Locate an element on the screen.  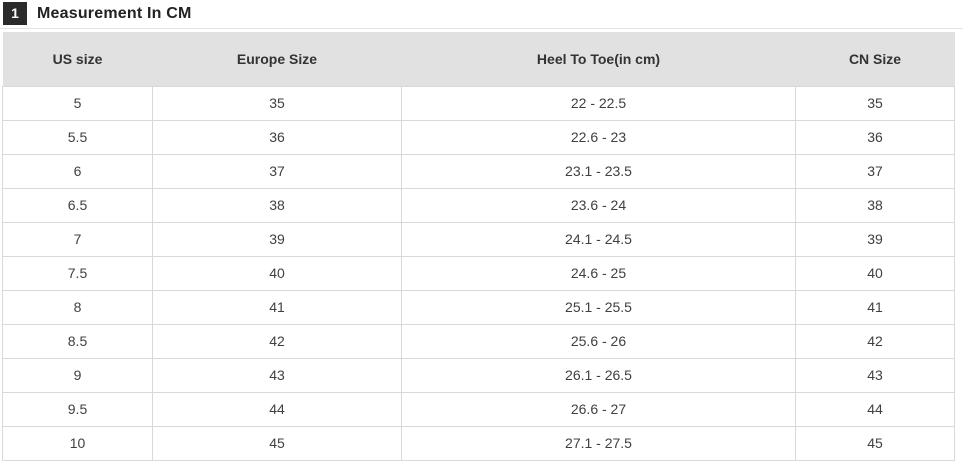
table-row: 8.5 42 25.6 - 26 42 is located at coordinates (478, 341).